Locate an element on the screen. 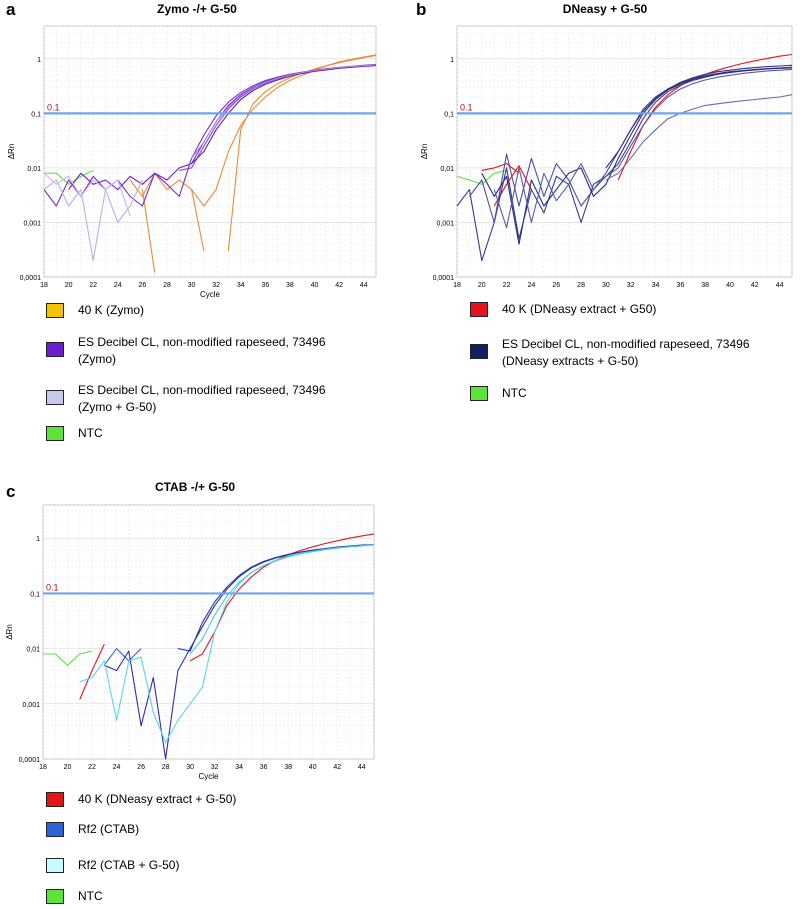 Image resolution: width=800 pixels, height=909 pixels. panel-letter-c: c is located at coordinates (11, 491).